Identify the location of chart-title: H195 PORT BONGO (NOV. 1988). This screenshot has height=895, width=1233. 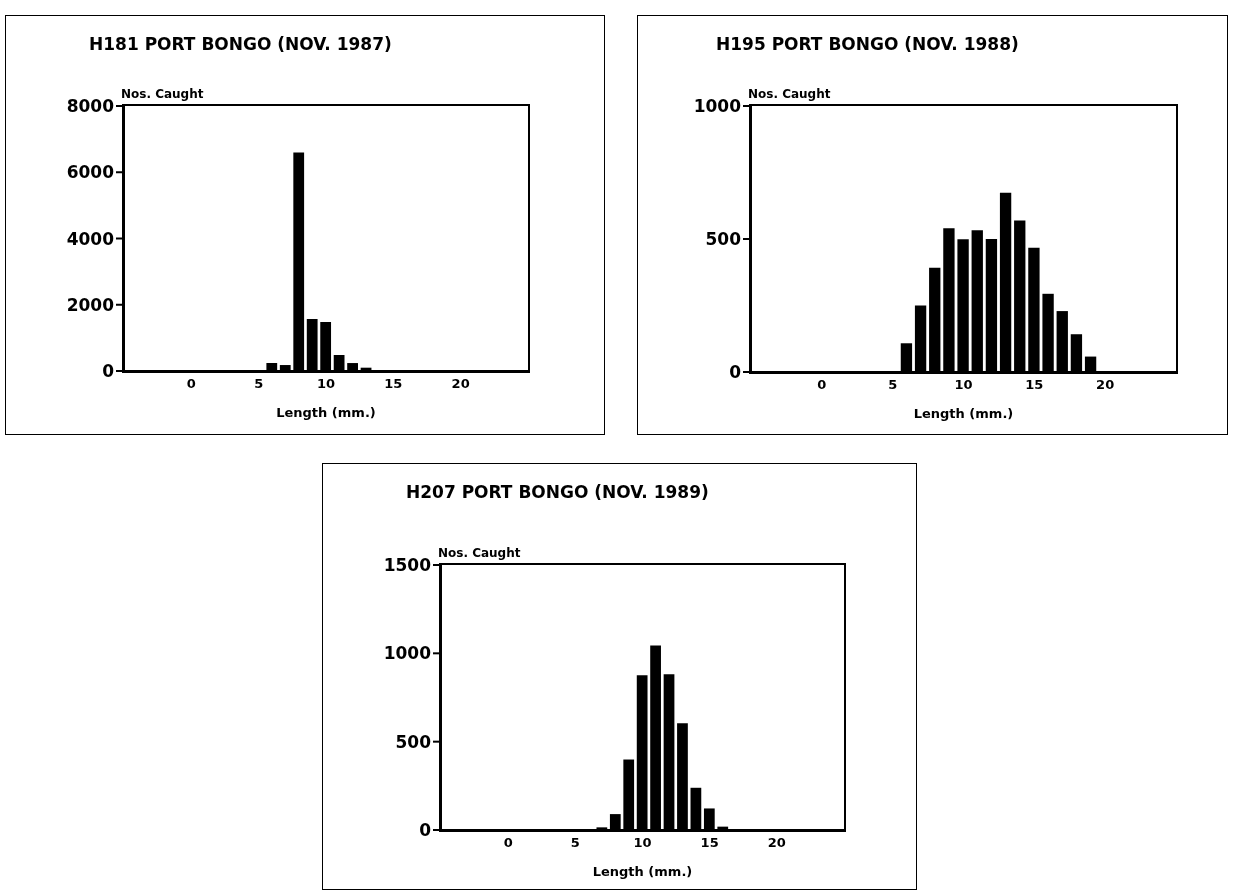
(867, 44).